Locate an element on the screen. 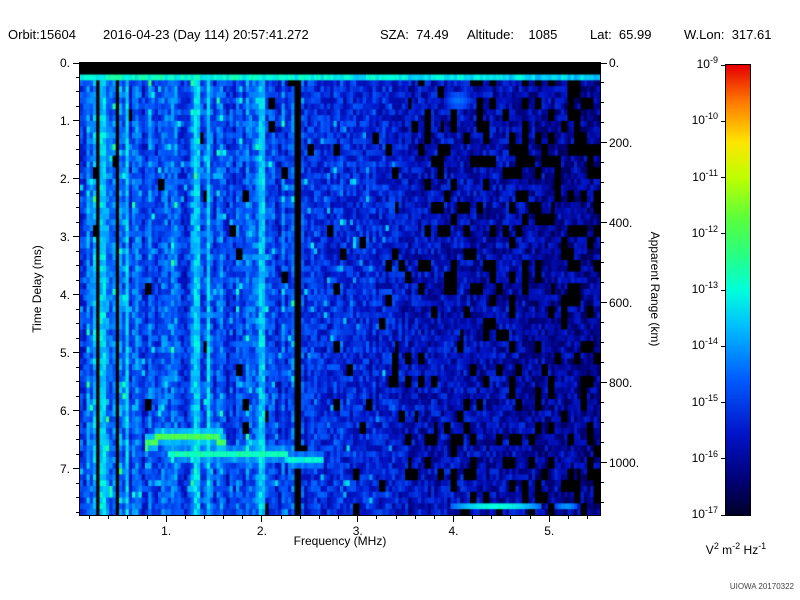  colorbar-tick-label: 10-10 is located at coordinates (704, 119).